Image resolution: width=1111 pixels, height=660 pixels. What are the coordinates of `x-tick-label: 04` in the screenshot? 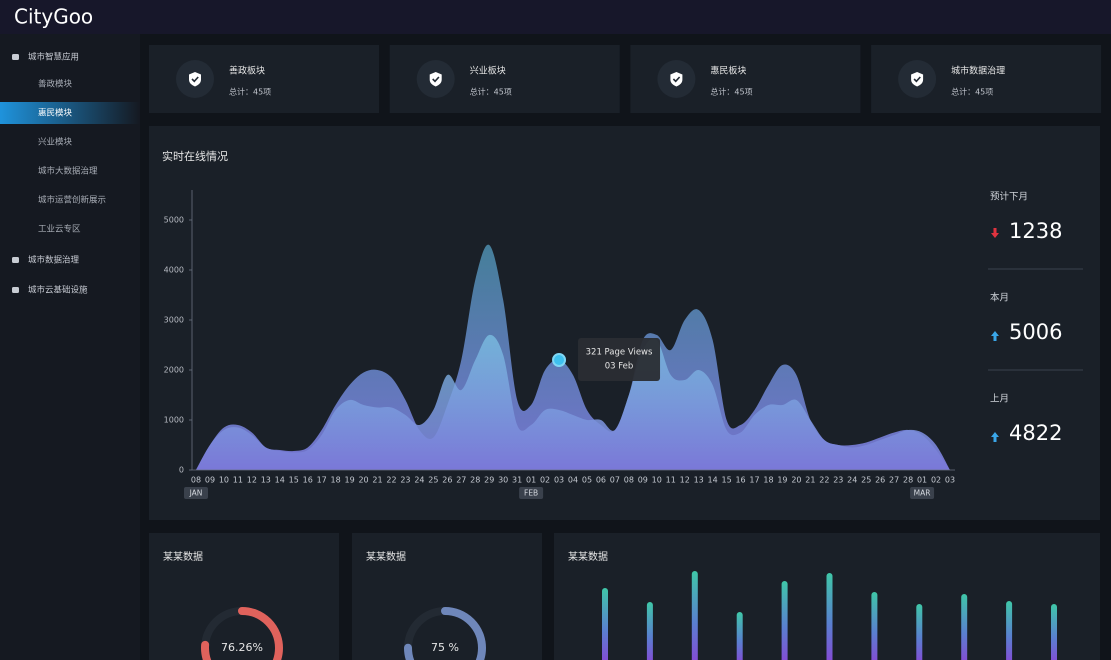 It's located at (573, 480).